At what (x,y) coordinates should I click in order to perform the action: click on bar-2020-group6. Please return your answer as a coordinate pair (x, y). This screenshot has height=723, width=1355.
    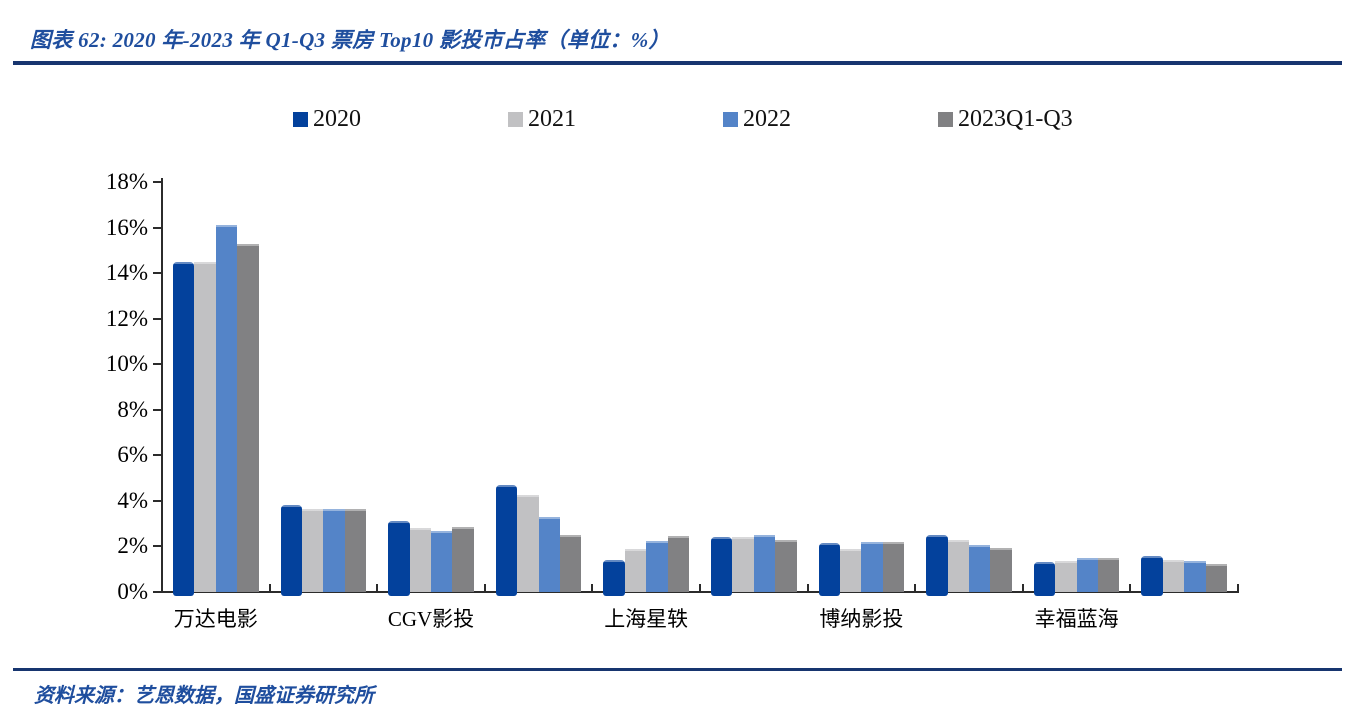
    Looking at the image, I should click on (722, 566).